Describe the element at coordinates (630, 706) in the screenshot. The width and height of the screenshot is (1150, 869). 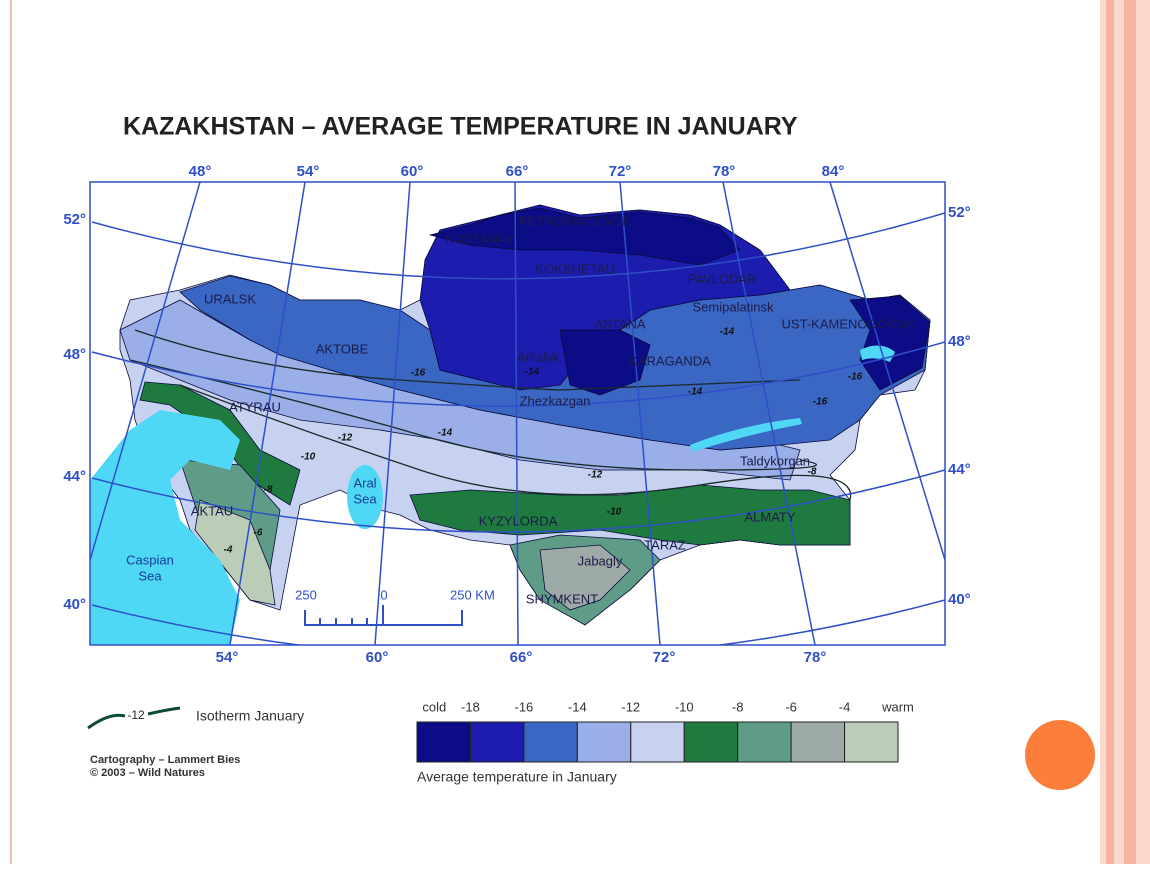
I see `legend-tick-label: -12` at that location.